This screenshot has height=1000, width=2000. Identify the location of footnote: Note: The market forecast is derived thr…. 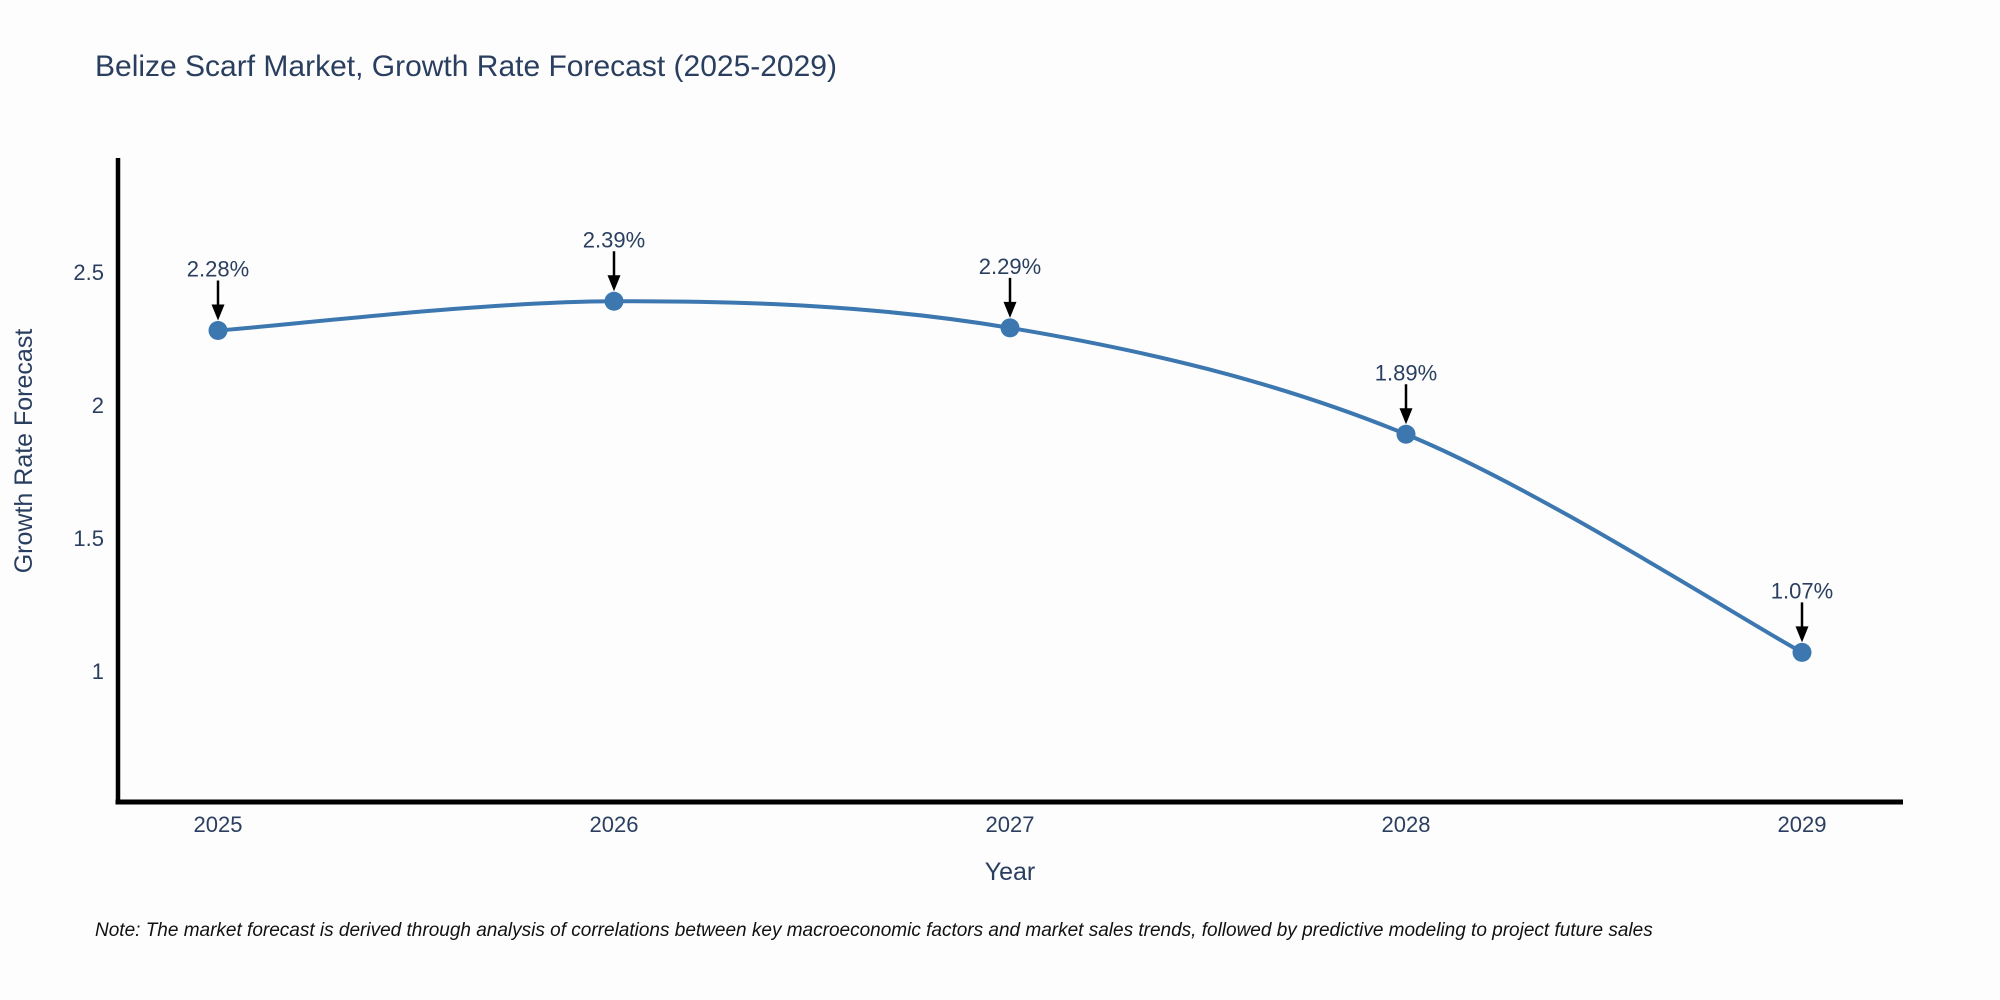
(874, 930).